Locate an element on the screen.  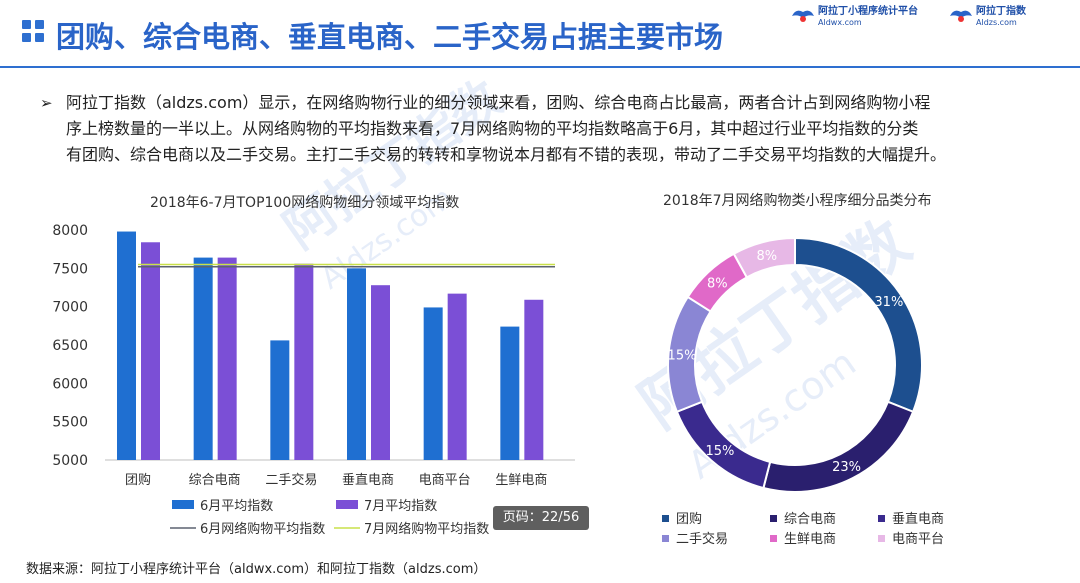
legend-label: 团购 is located at coordinates (689, 519).